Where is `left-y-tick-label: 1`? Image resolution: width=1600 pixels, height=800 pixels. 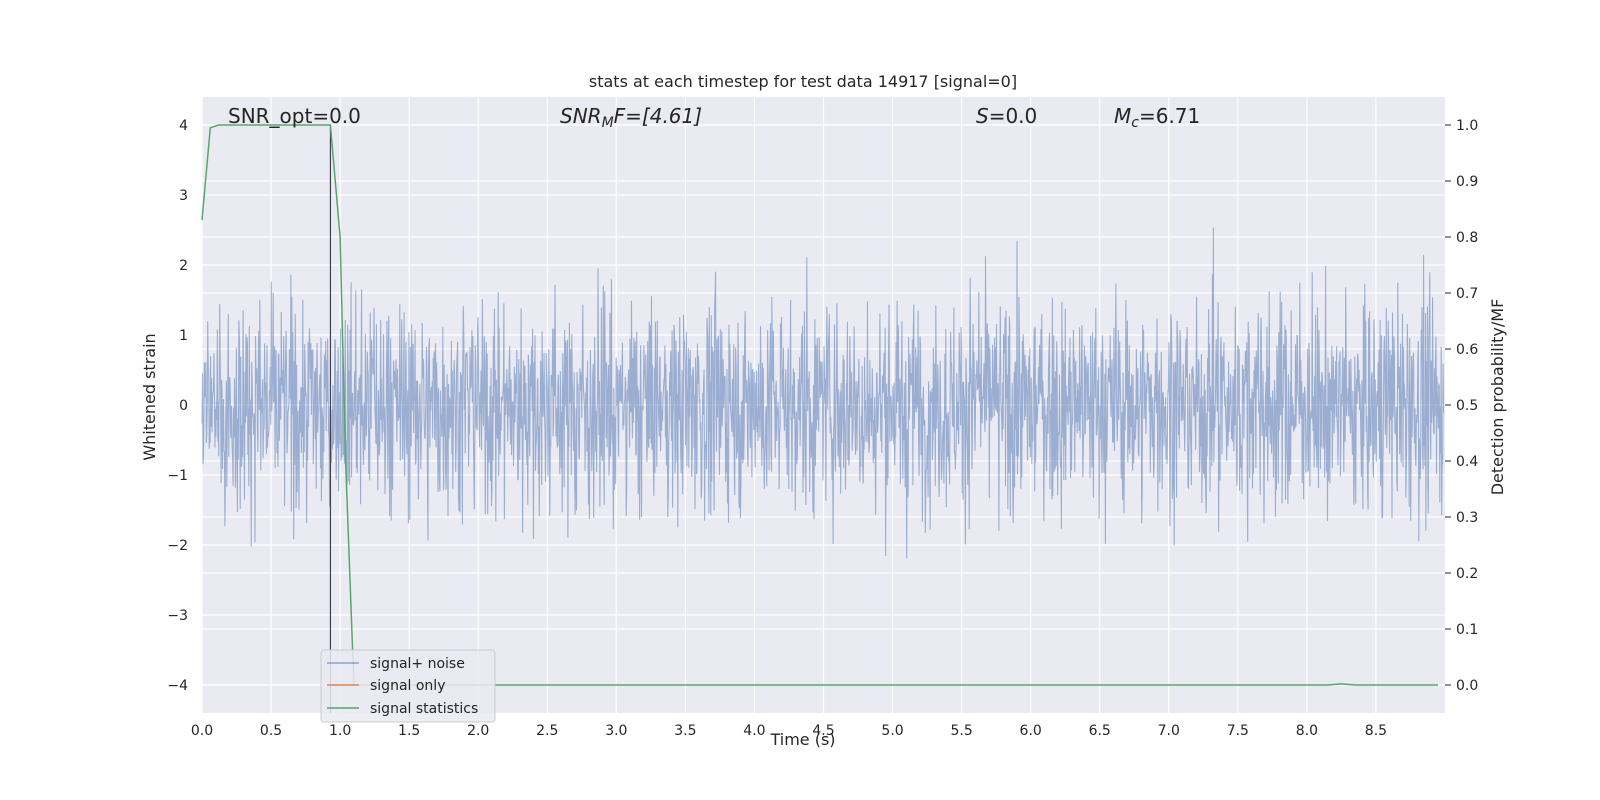 left-y-tick-label: 1 is located at coordinates (183, 336).